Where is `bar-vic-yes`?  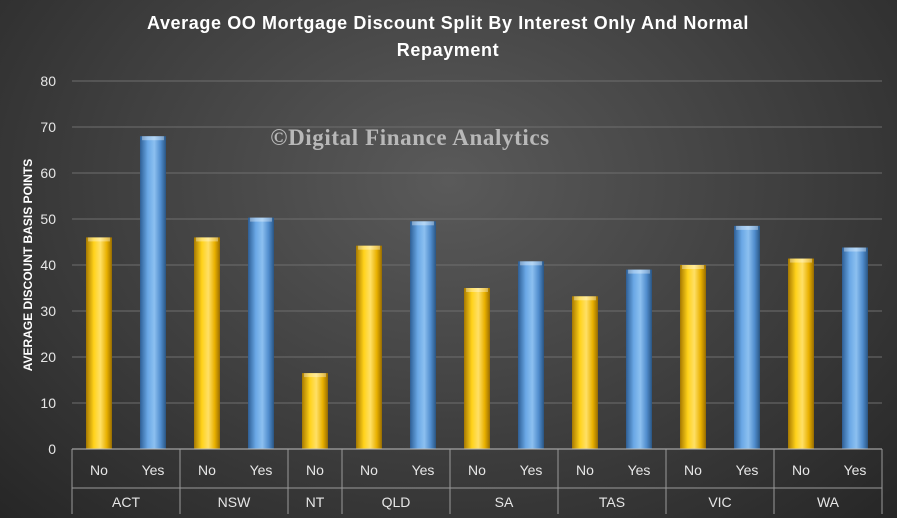 bar-vic-yes is located at coordinates (747, 337).